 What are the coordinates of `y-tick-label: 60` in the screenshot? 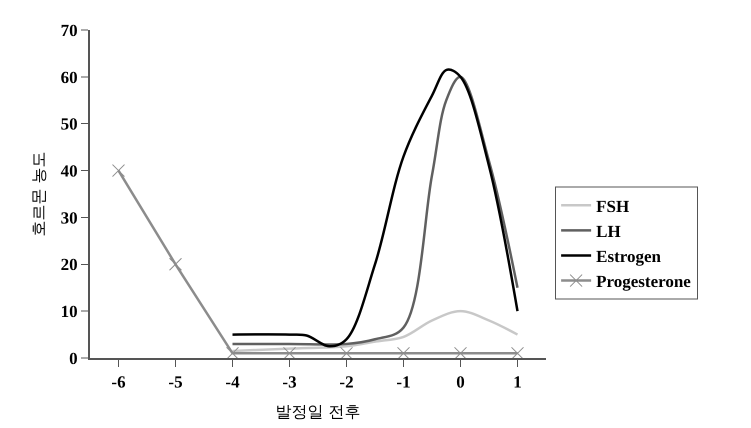 It's located at (69, 77).